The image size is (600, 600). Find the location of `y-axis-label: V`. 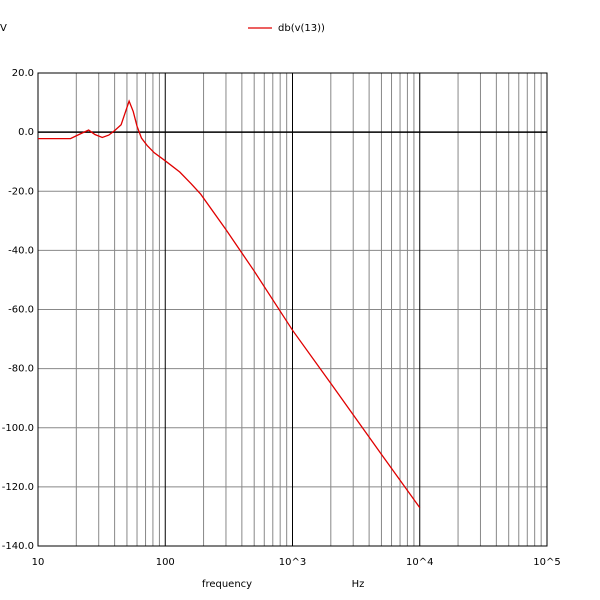

y-axis-label: V is located at coordinates (3, 28).